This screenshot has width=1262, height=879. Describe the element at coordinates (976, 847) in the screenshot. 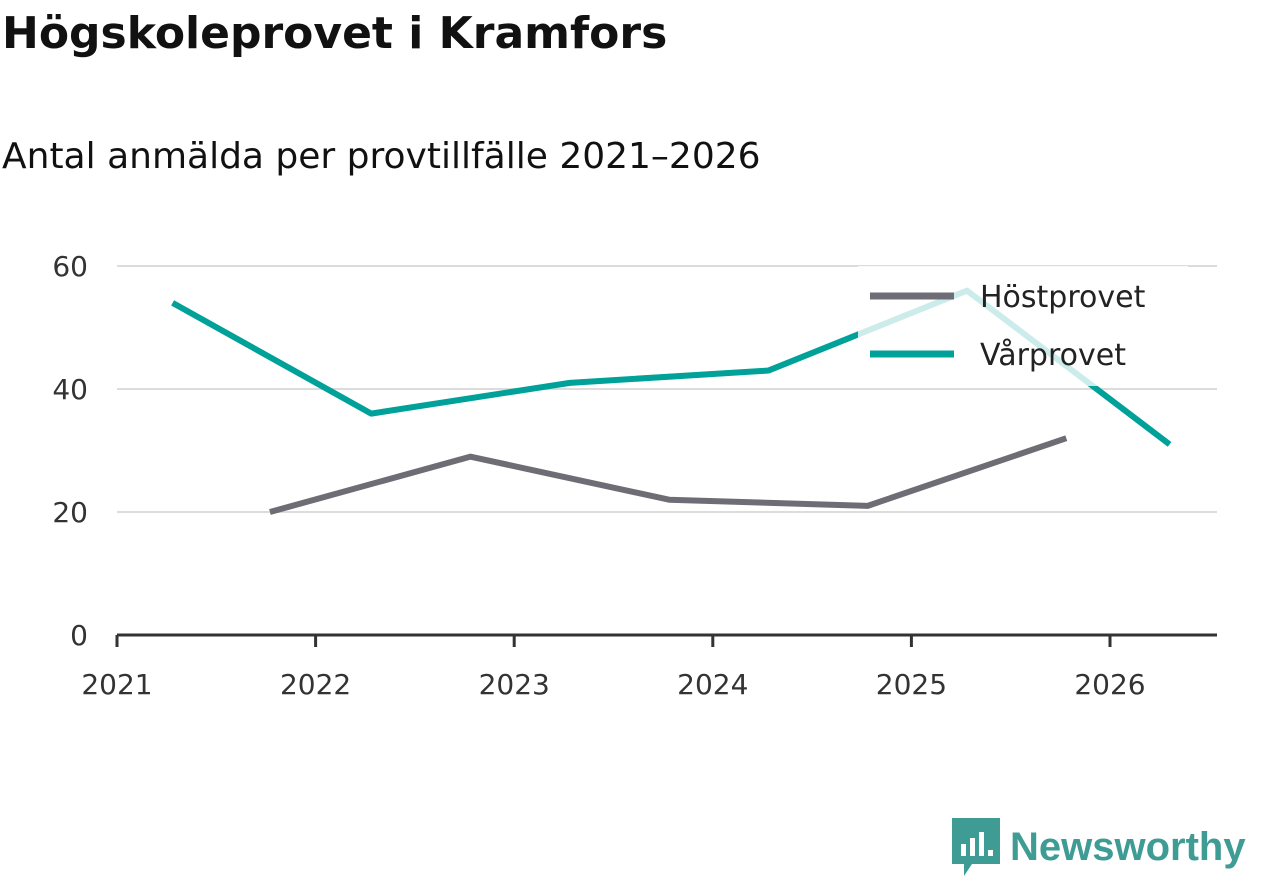

I see `logo-icon` at that location.